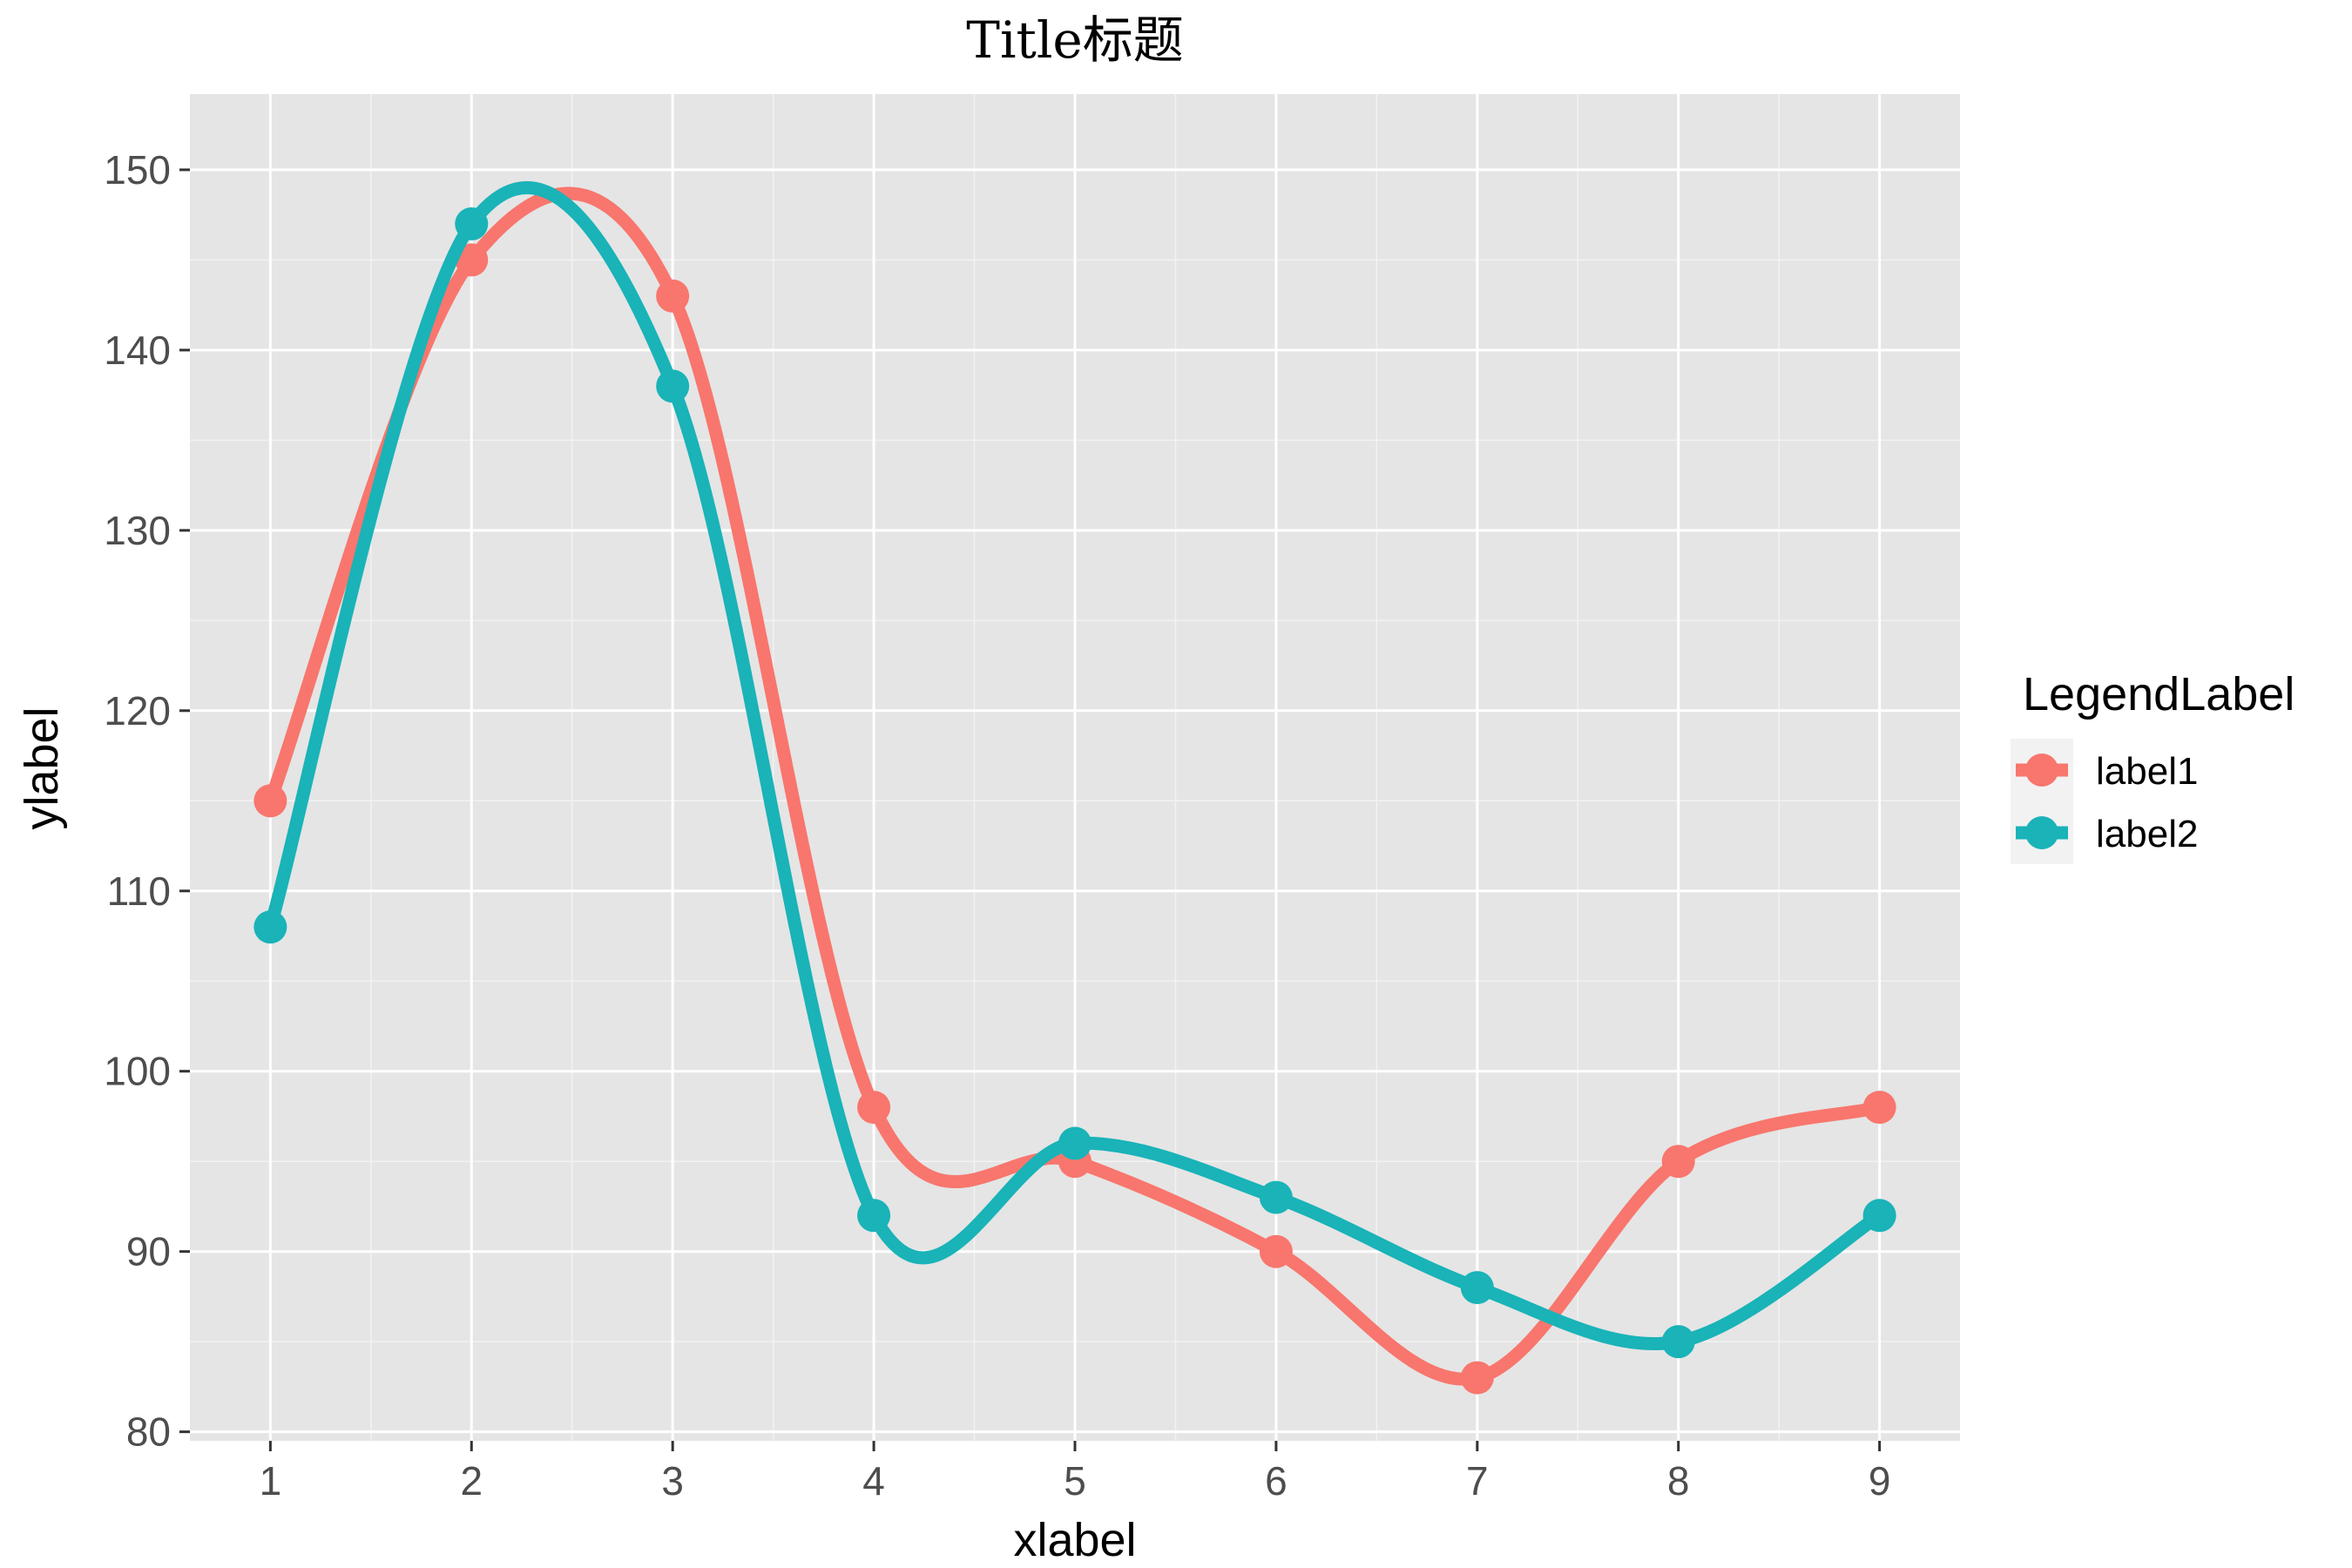  What do you see at coordinates (1075, 1481) in the screenshot?
I see `x-tick-label: 5` at bounding box center [1075, 1481].